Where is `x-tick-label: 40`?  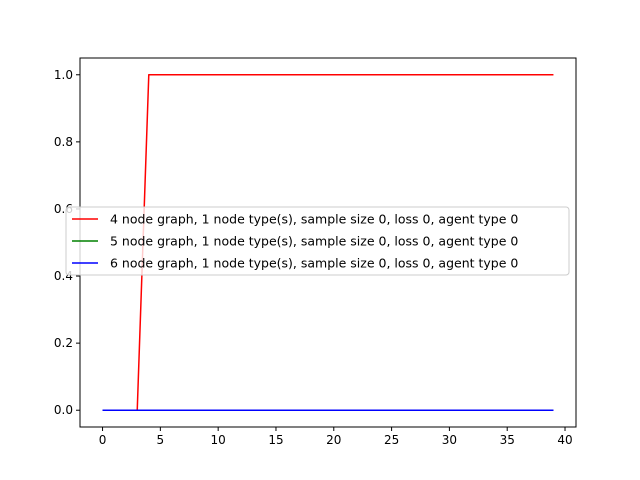
x-tick-label: 40 is located at coordinates (564, 440).